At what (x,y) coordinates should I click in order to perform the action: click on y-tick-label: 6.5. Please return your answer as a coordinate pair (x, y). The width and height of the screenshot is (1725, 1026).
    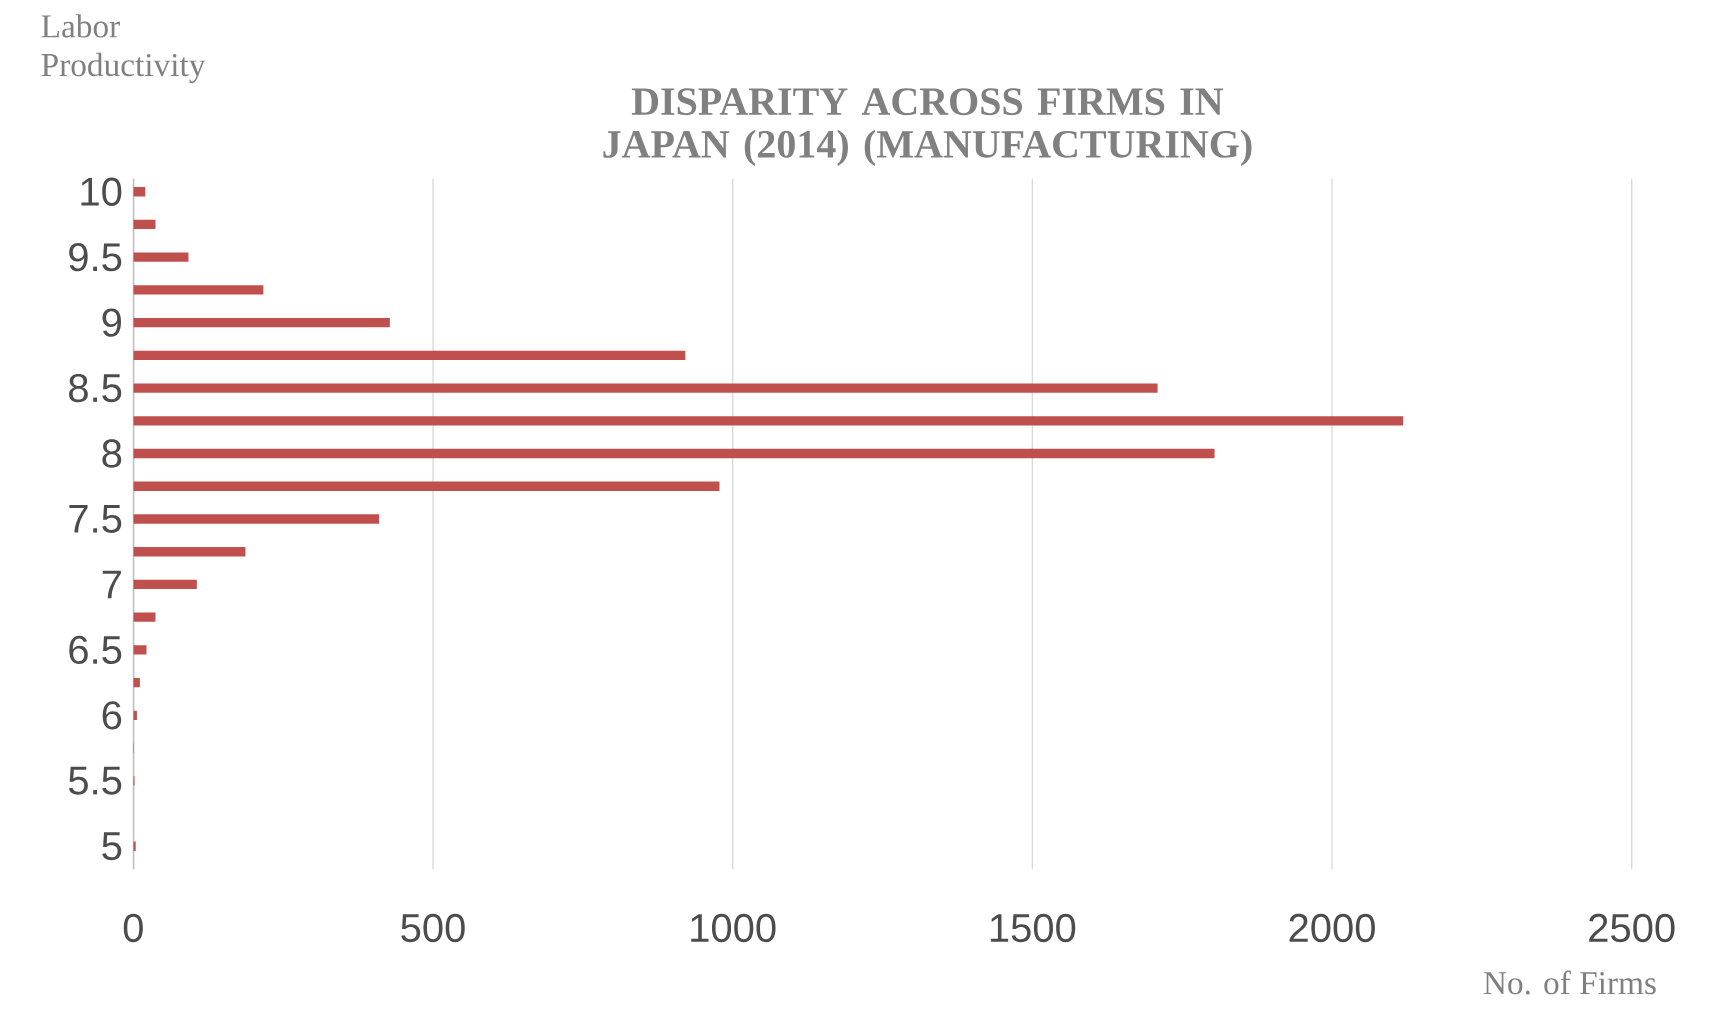
    Looking at the image, I should click on (95, 649).